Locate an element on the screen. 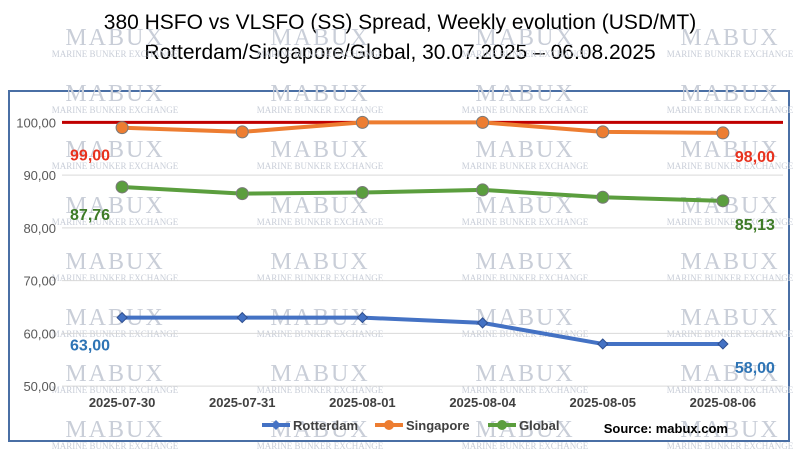 The image size is (800, 450). legend-label-global: Global is located at coordinates (539, 425).